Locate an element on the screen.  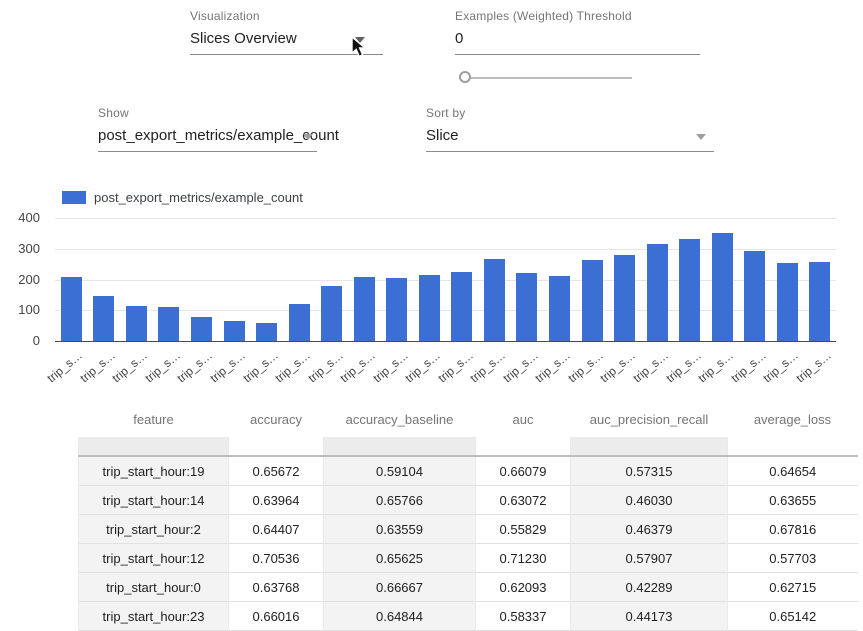
table-cell-auc: 0.55829 is located at coordinates (523, 529).